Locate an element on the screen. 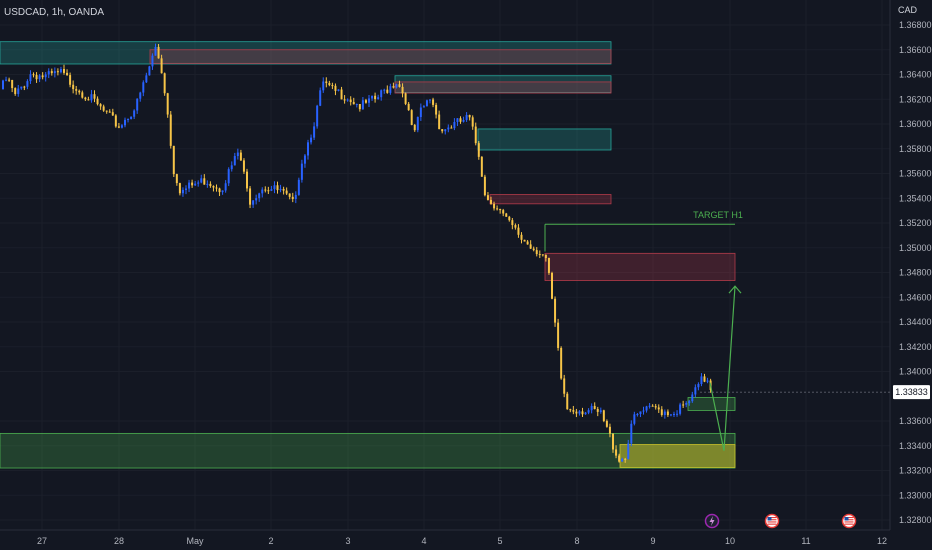 This screenshot has width=932, height=550. price-tick-label: 1.34600 is located at coordinates (915, 297).